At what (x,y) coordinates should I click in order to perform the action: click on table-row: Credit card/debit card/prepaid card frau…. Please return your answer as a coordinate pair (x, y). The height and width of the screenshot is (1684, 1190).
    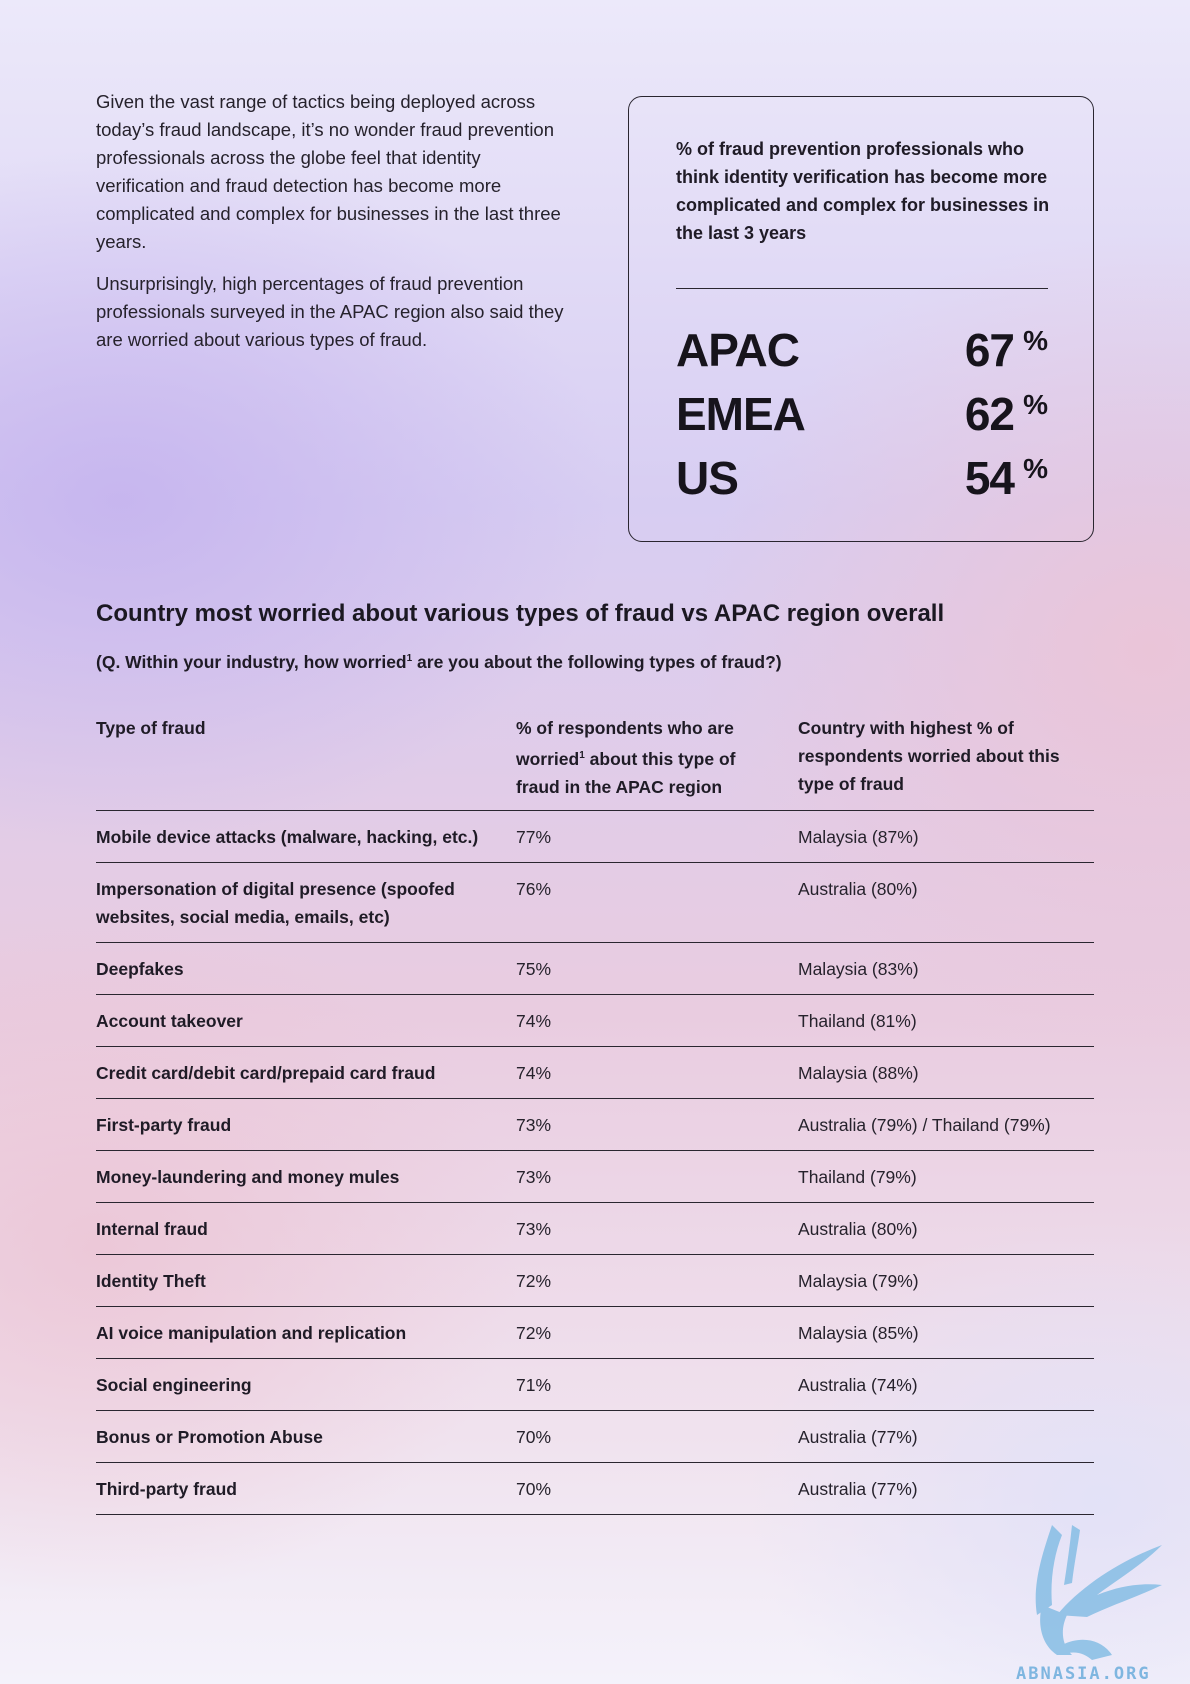
    Looking at the image, I should click on (595, 1073).